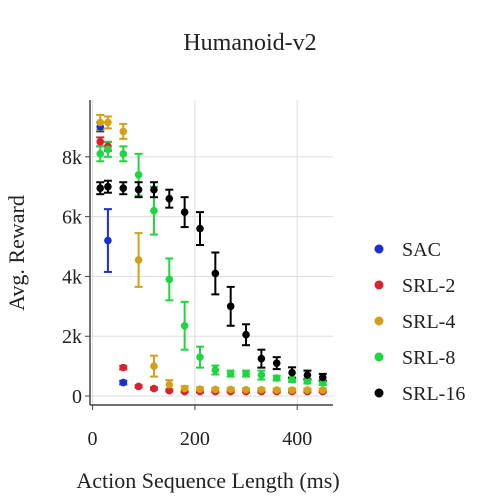  What do you see at coordinates (207, 480) in the screenshot?
I see `x-axis-label: Action Sequence Length (ms)` at bounding box center [207, 480].